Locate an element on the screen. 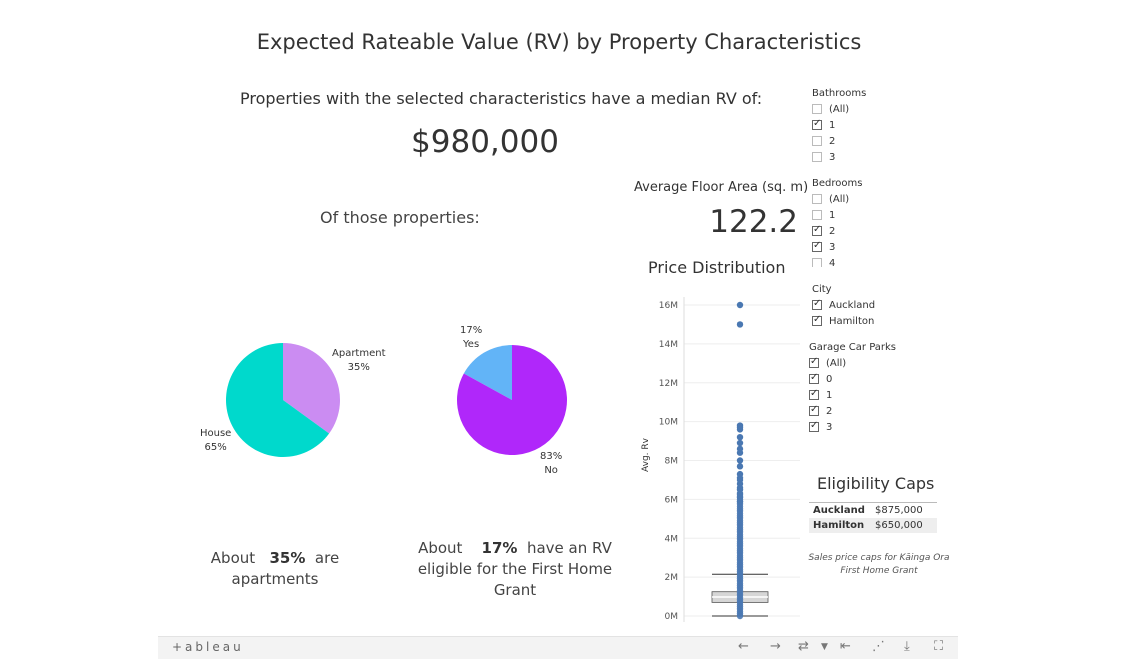 This screenshot has width=1123, height=666. grant-caption-line2: eligible for the First Home is located at coordinates (515, 569).